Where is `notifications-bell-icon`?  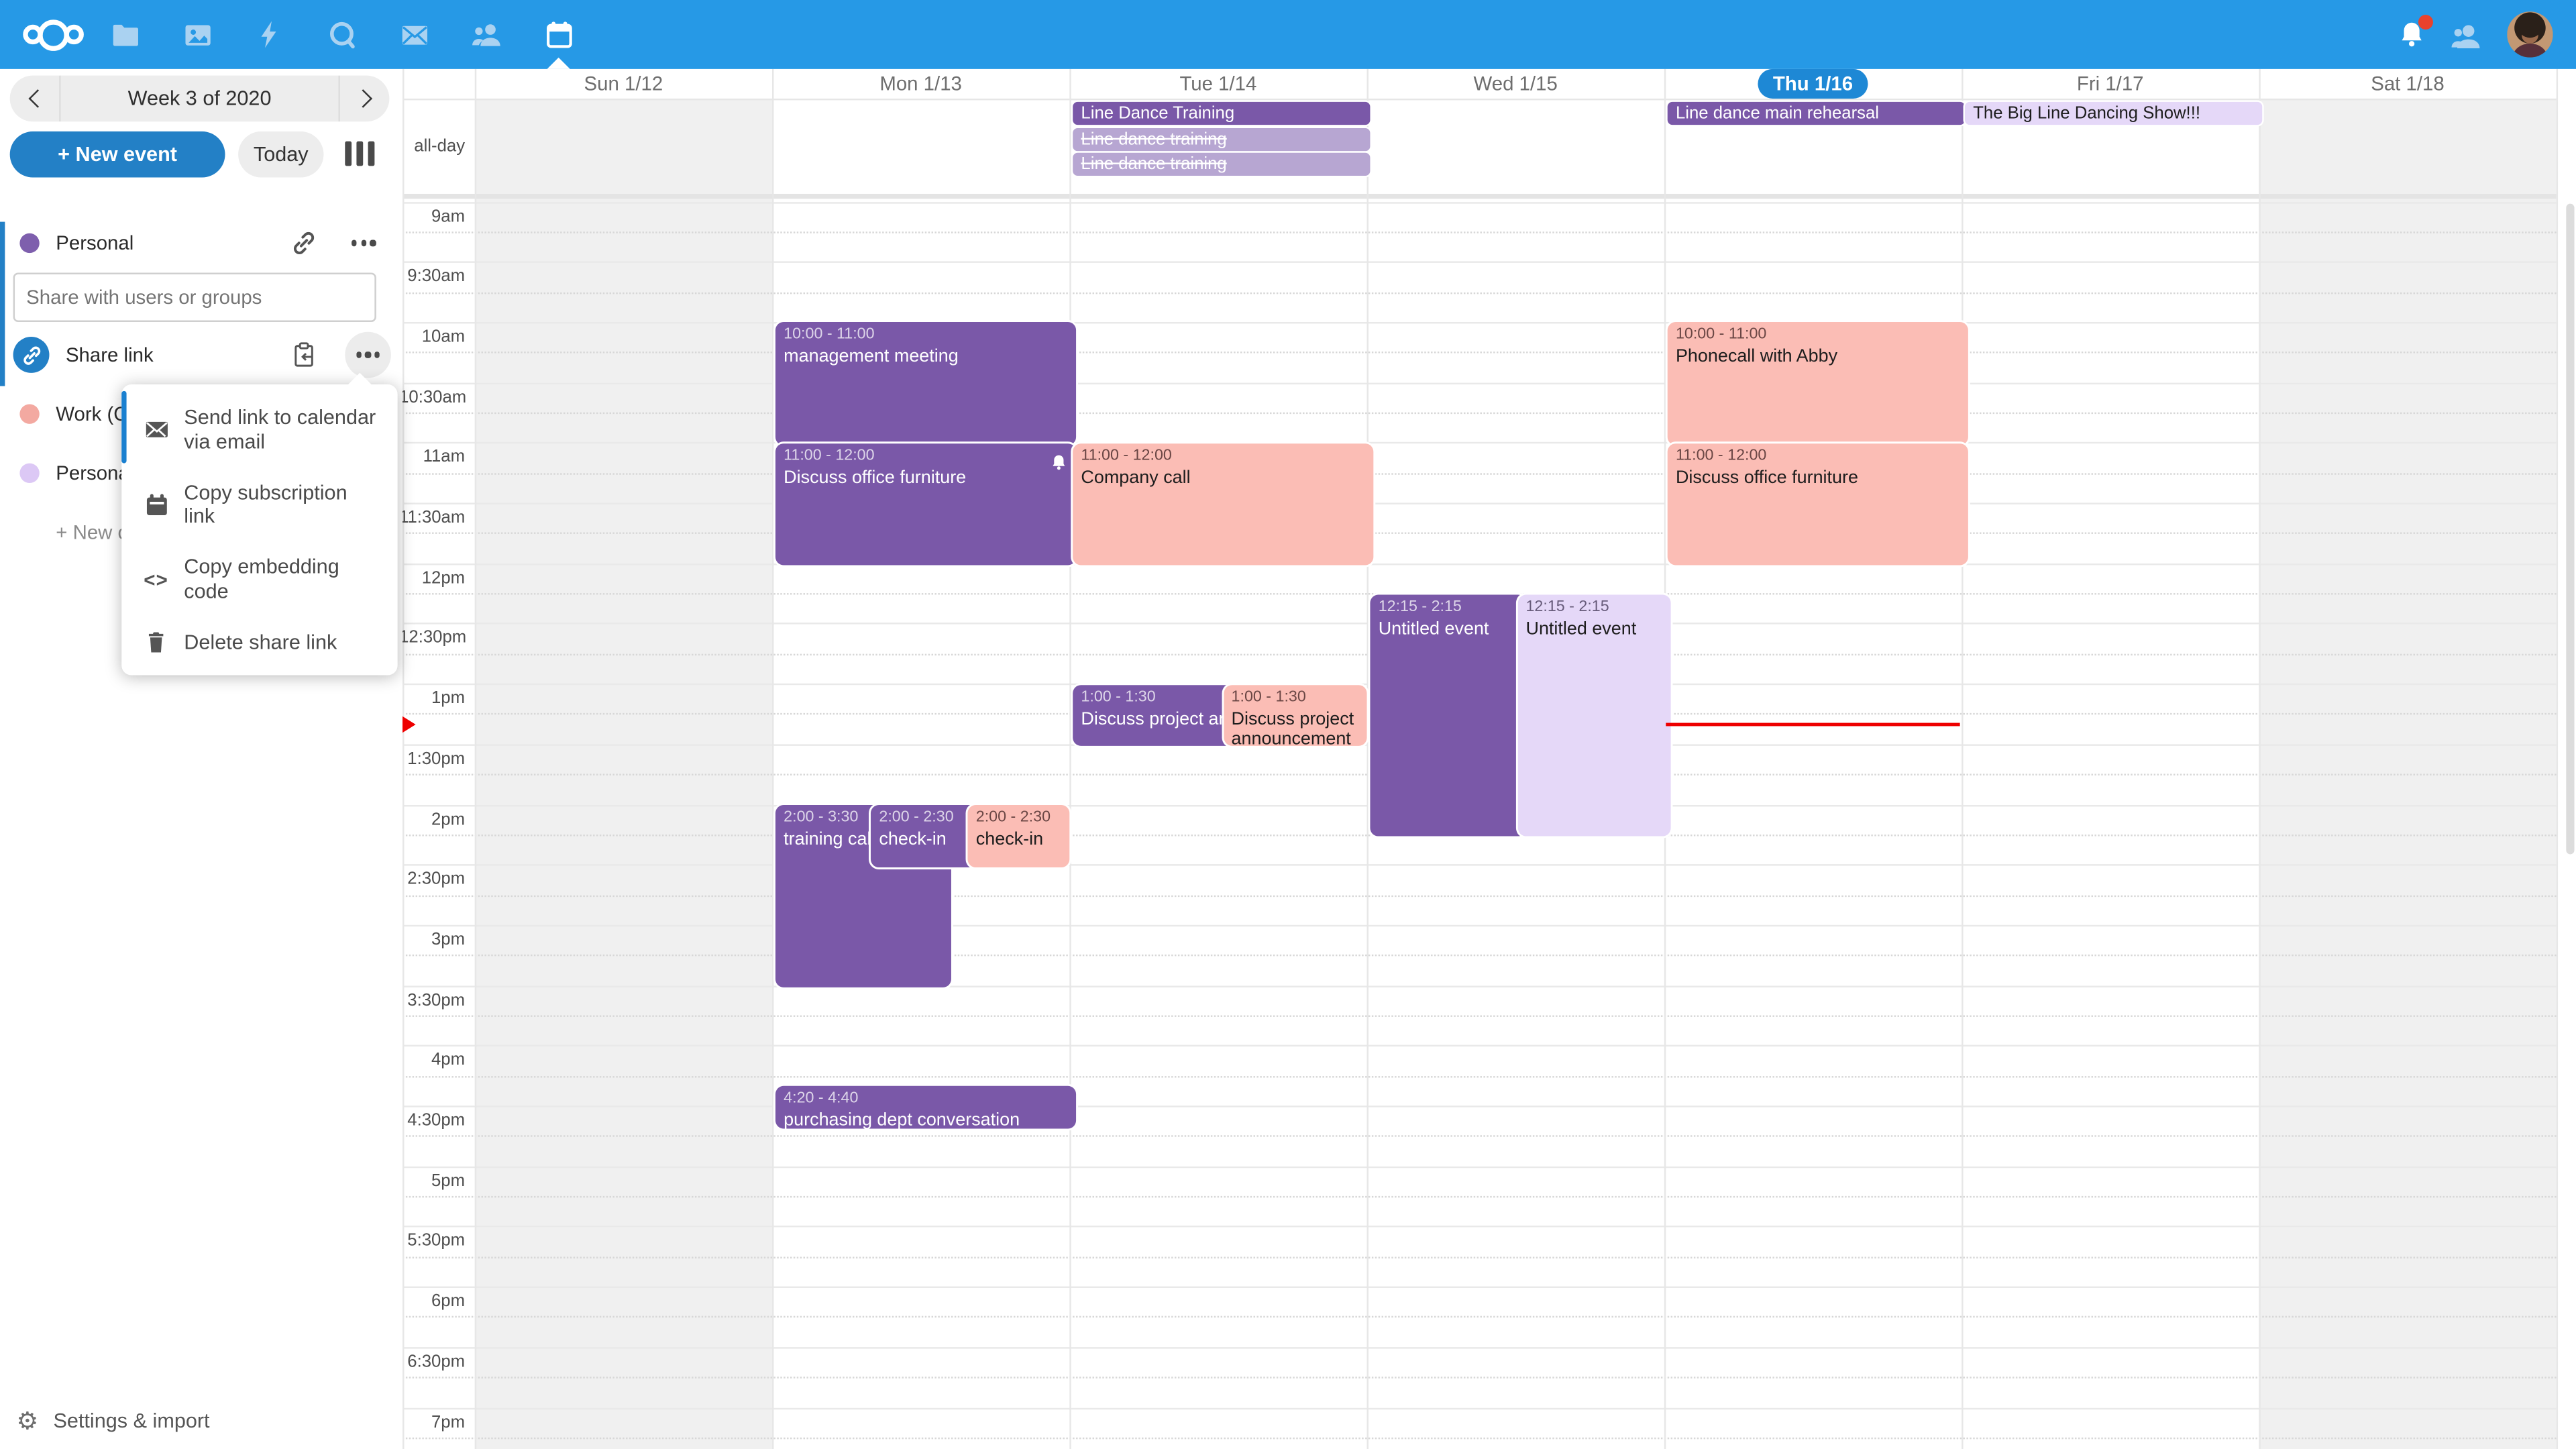
notifications-bell-icon is located at coordinates (2415, 32).